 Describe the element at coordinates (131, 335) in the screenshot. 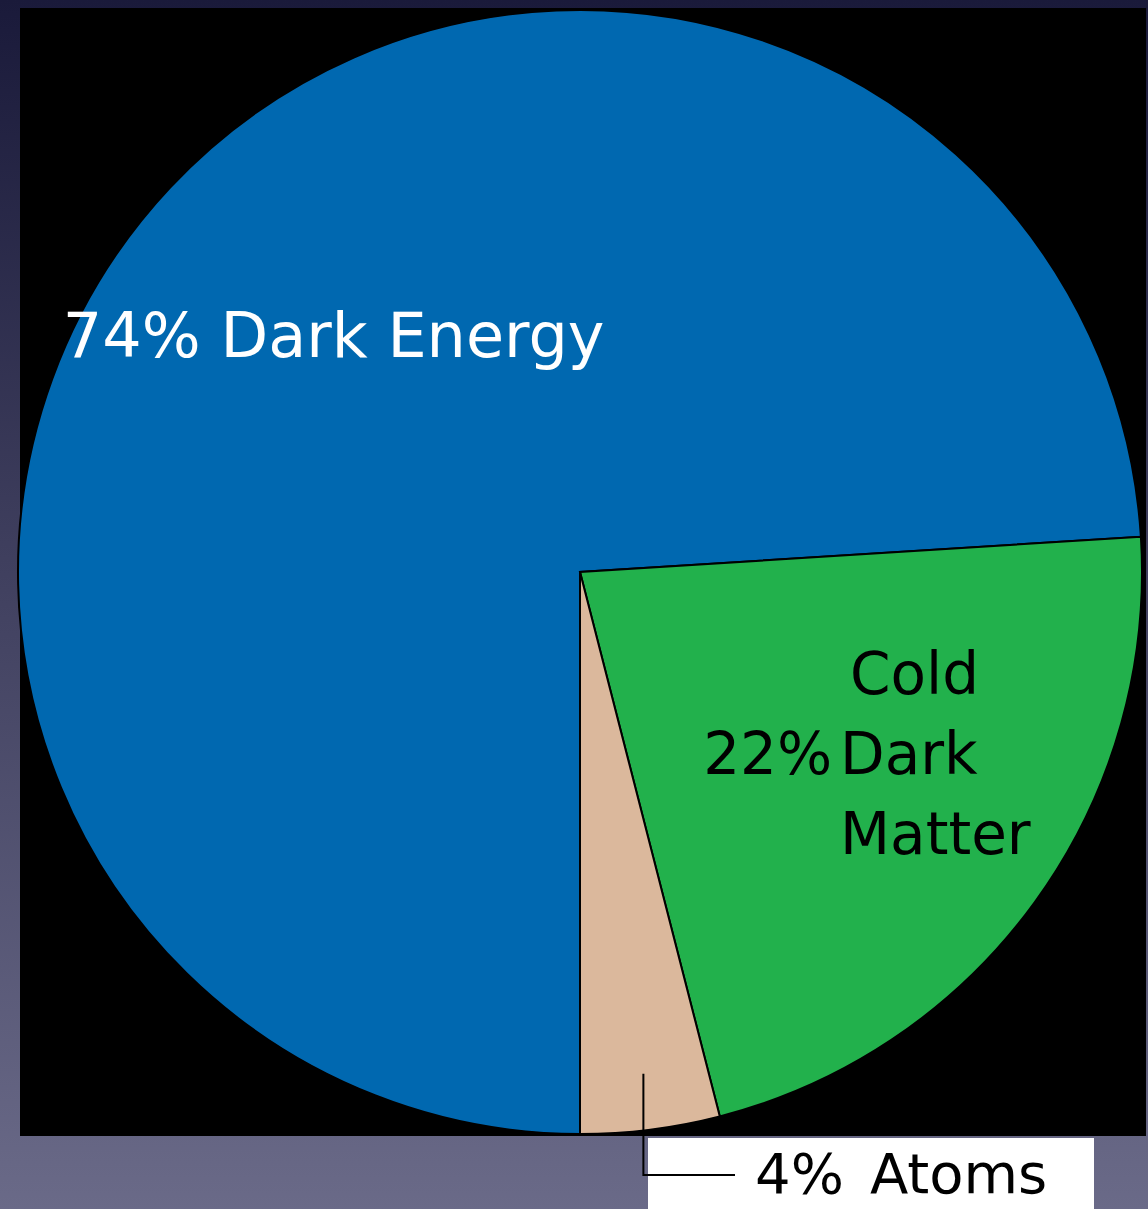

I see `data-label: 74%` at that location.